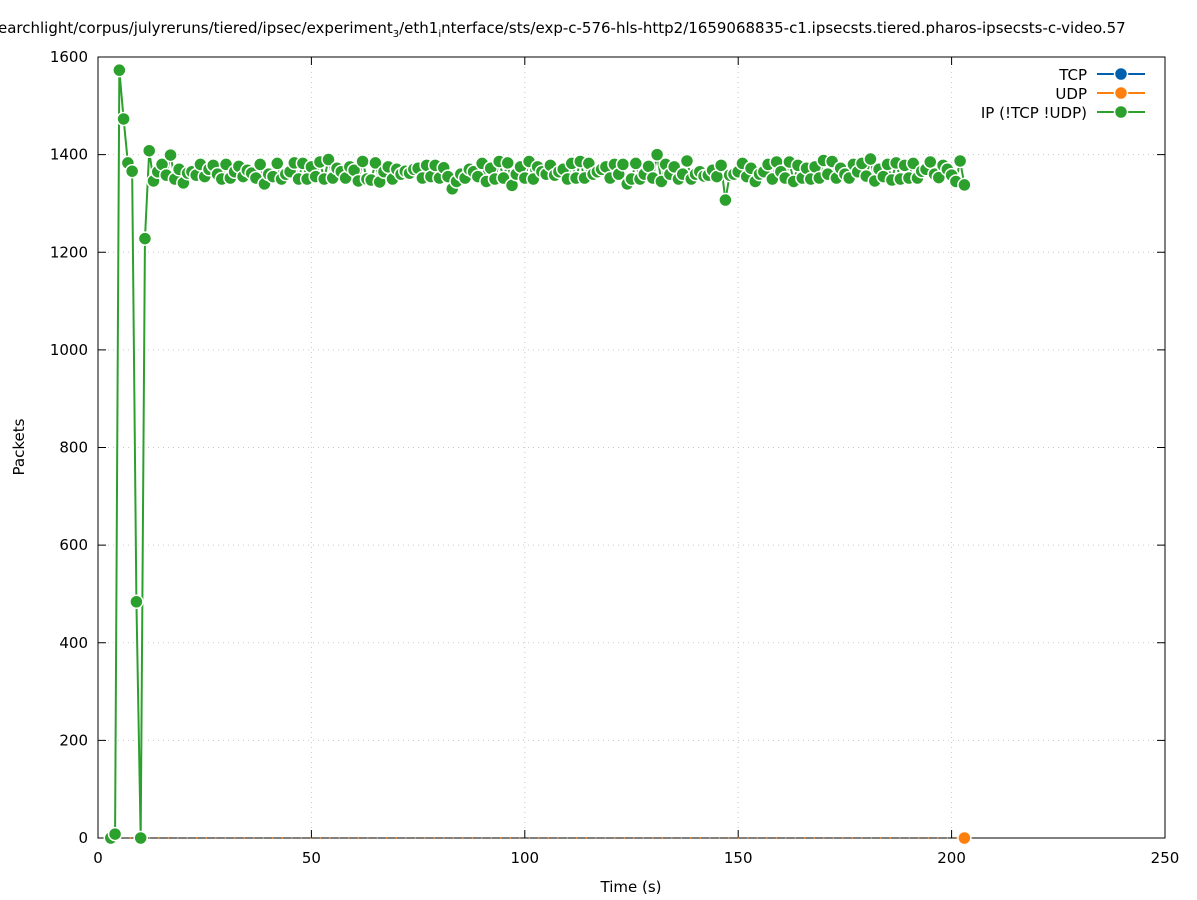  Describe the element at coordinates (396, 34) in the screenshot. I see `title-sub: 3` at that location.